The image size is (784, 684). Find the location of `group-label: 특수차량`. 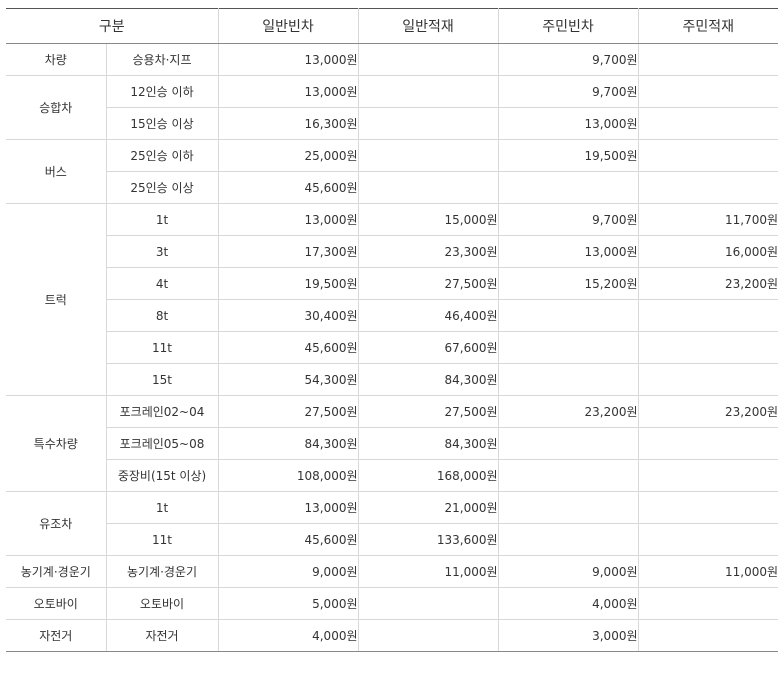

group-label: 특수차량 is located at coordinates (56, 443).